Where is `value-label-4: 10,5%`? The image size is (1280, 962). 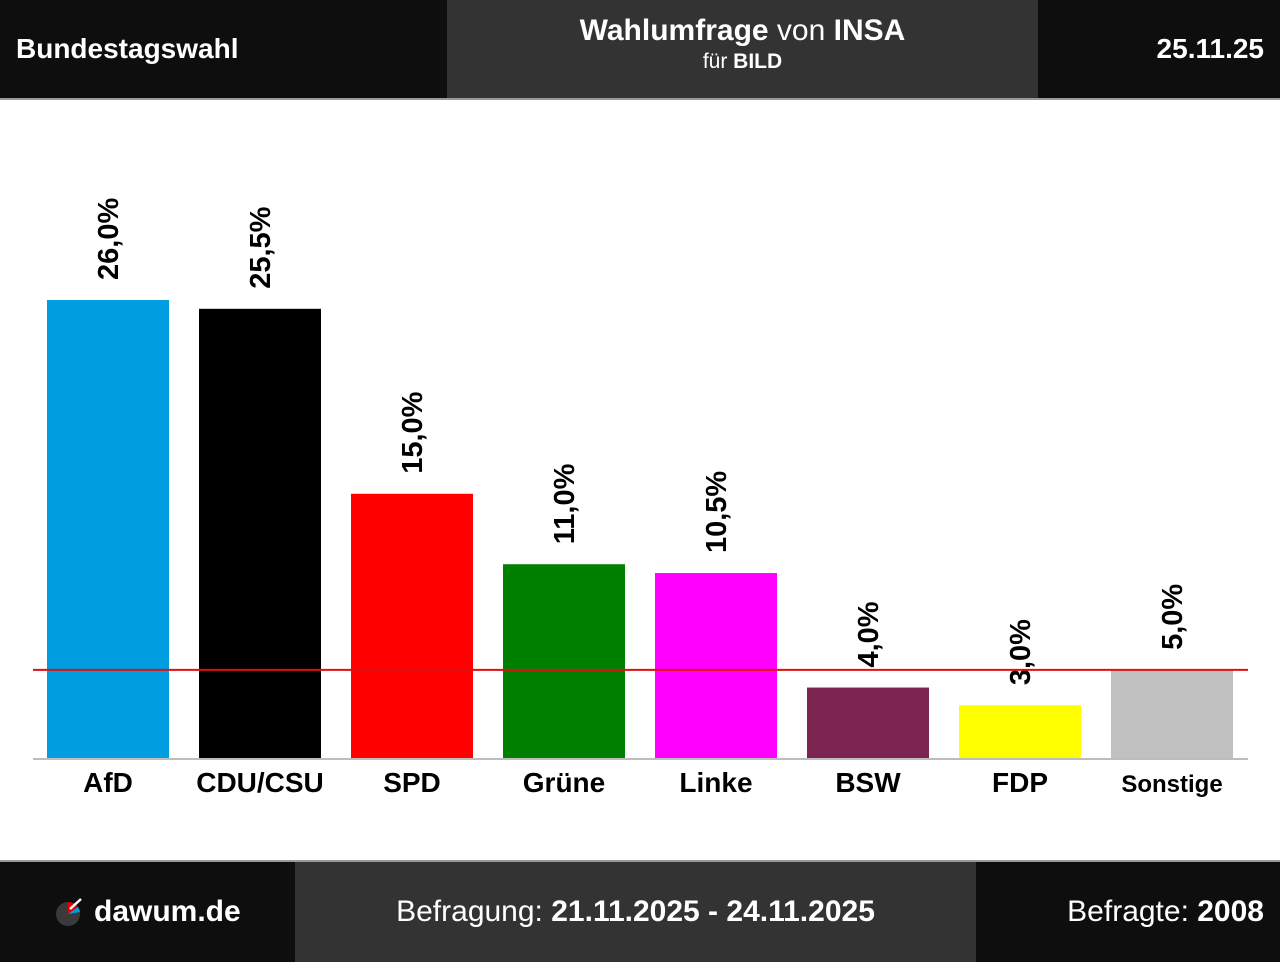
value-label-4: 10,5% is located at coordinates (717, 512).